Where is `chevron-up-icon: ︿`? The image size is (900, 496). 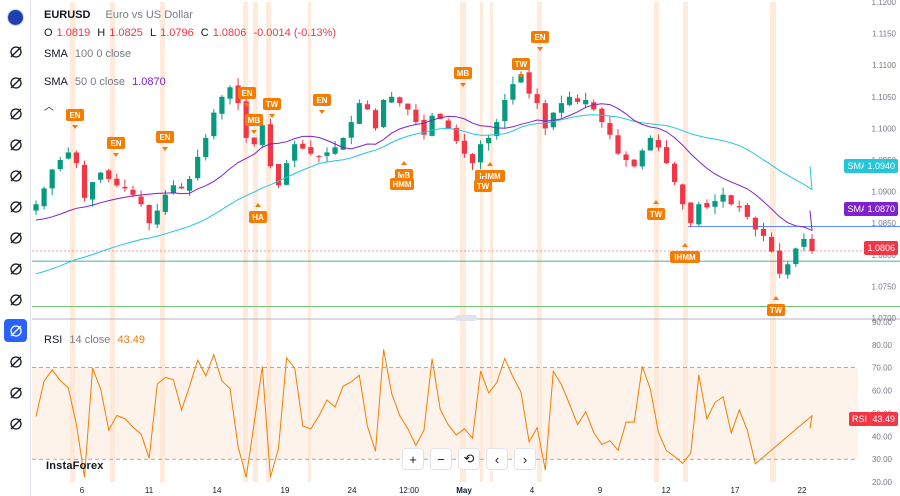
chevron-up-icon: ︿ is located at coordinates (49, 107).